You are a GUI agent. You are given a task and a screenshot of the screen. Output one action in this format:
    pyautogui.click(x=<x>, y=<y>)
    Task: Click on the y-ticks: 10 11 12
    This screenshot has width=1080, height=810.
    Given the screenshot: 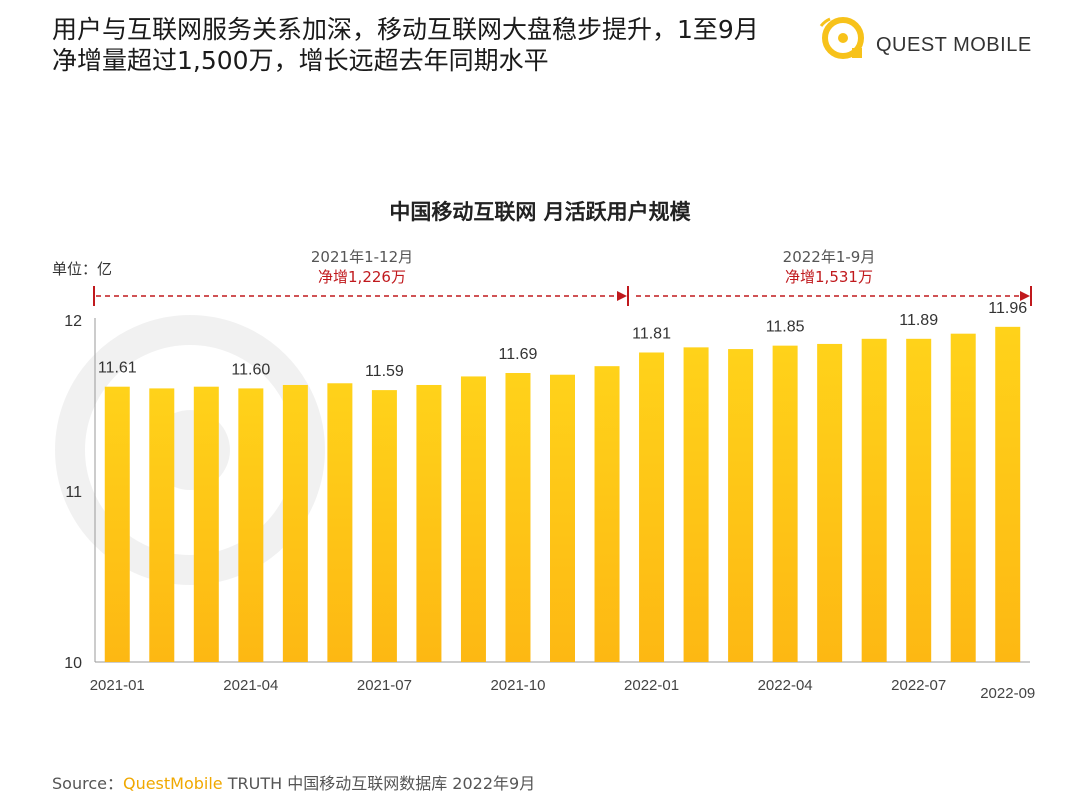 What is the action you would take?
    pyautogui.click(x=73, y=492)
    